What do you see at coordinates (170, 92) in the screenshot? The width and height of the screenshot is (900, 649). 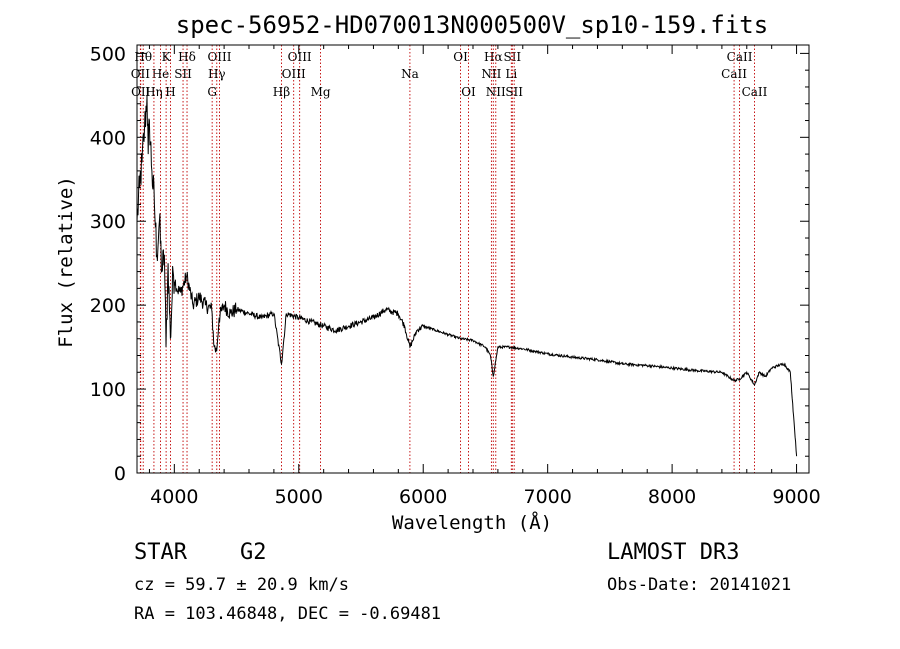 I see `line-marker-label: H` at bounding box center [170, 92].